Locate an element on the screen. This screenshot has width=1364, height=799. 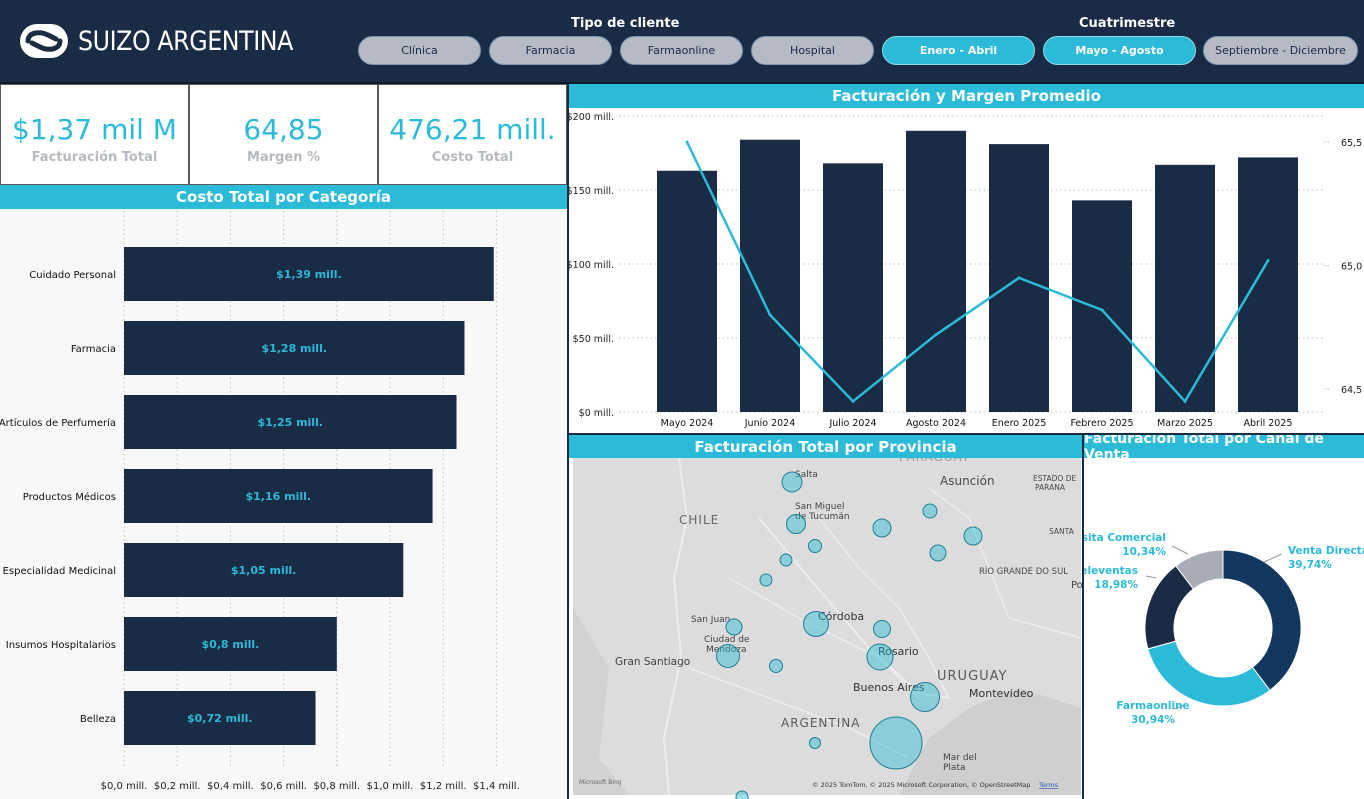
map-place-label: PARANA is located at coordinates (1050, 487).